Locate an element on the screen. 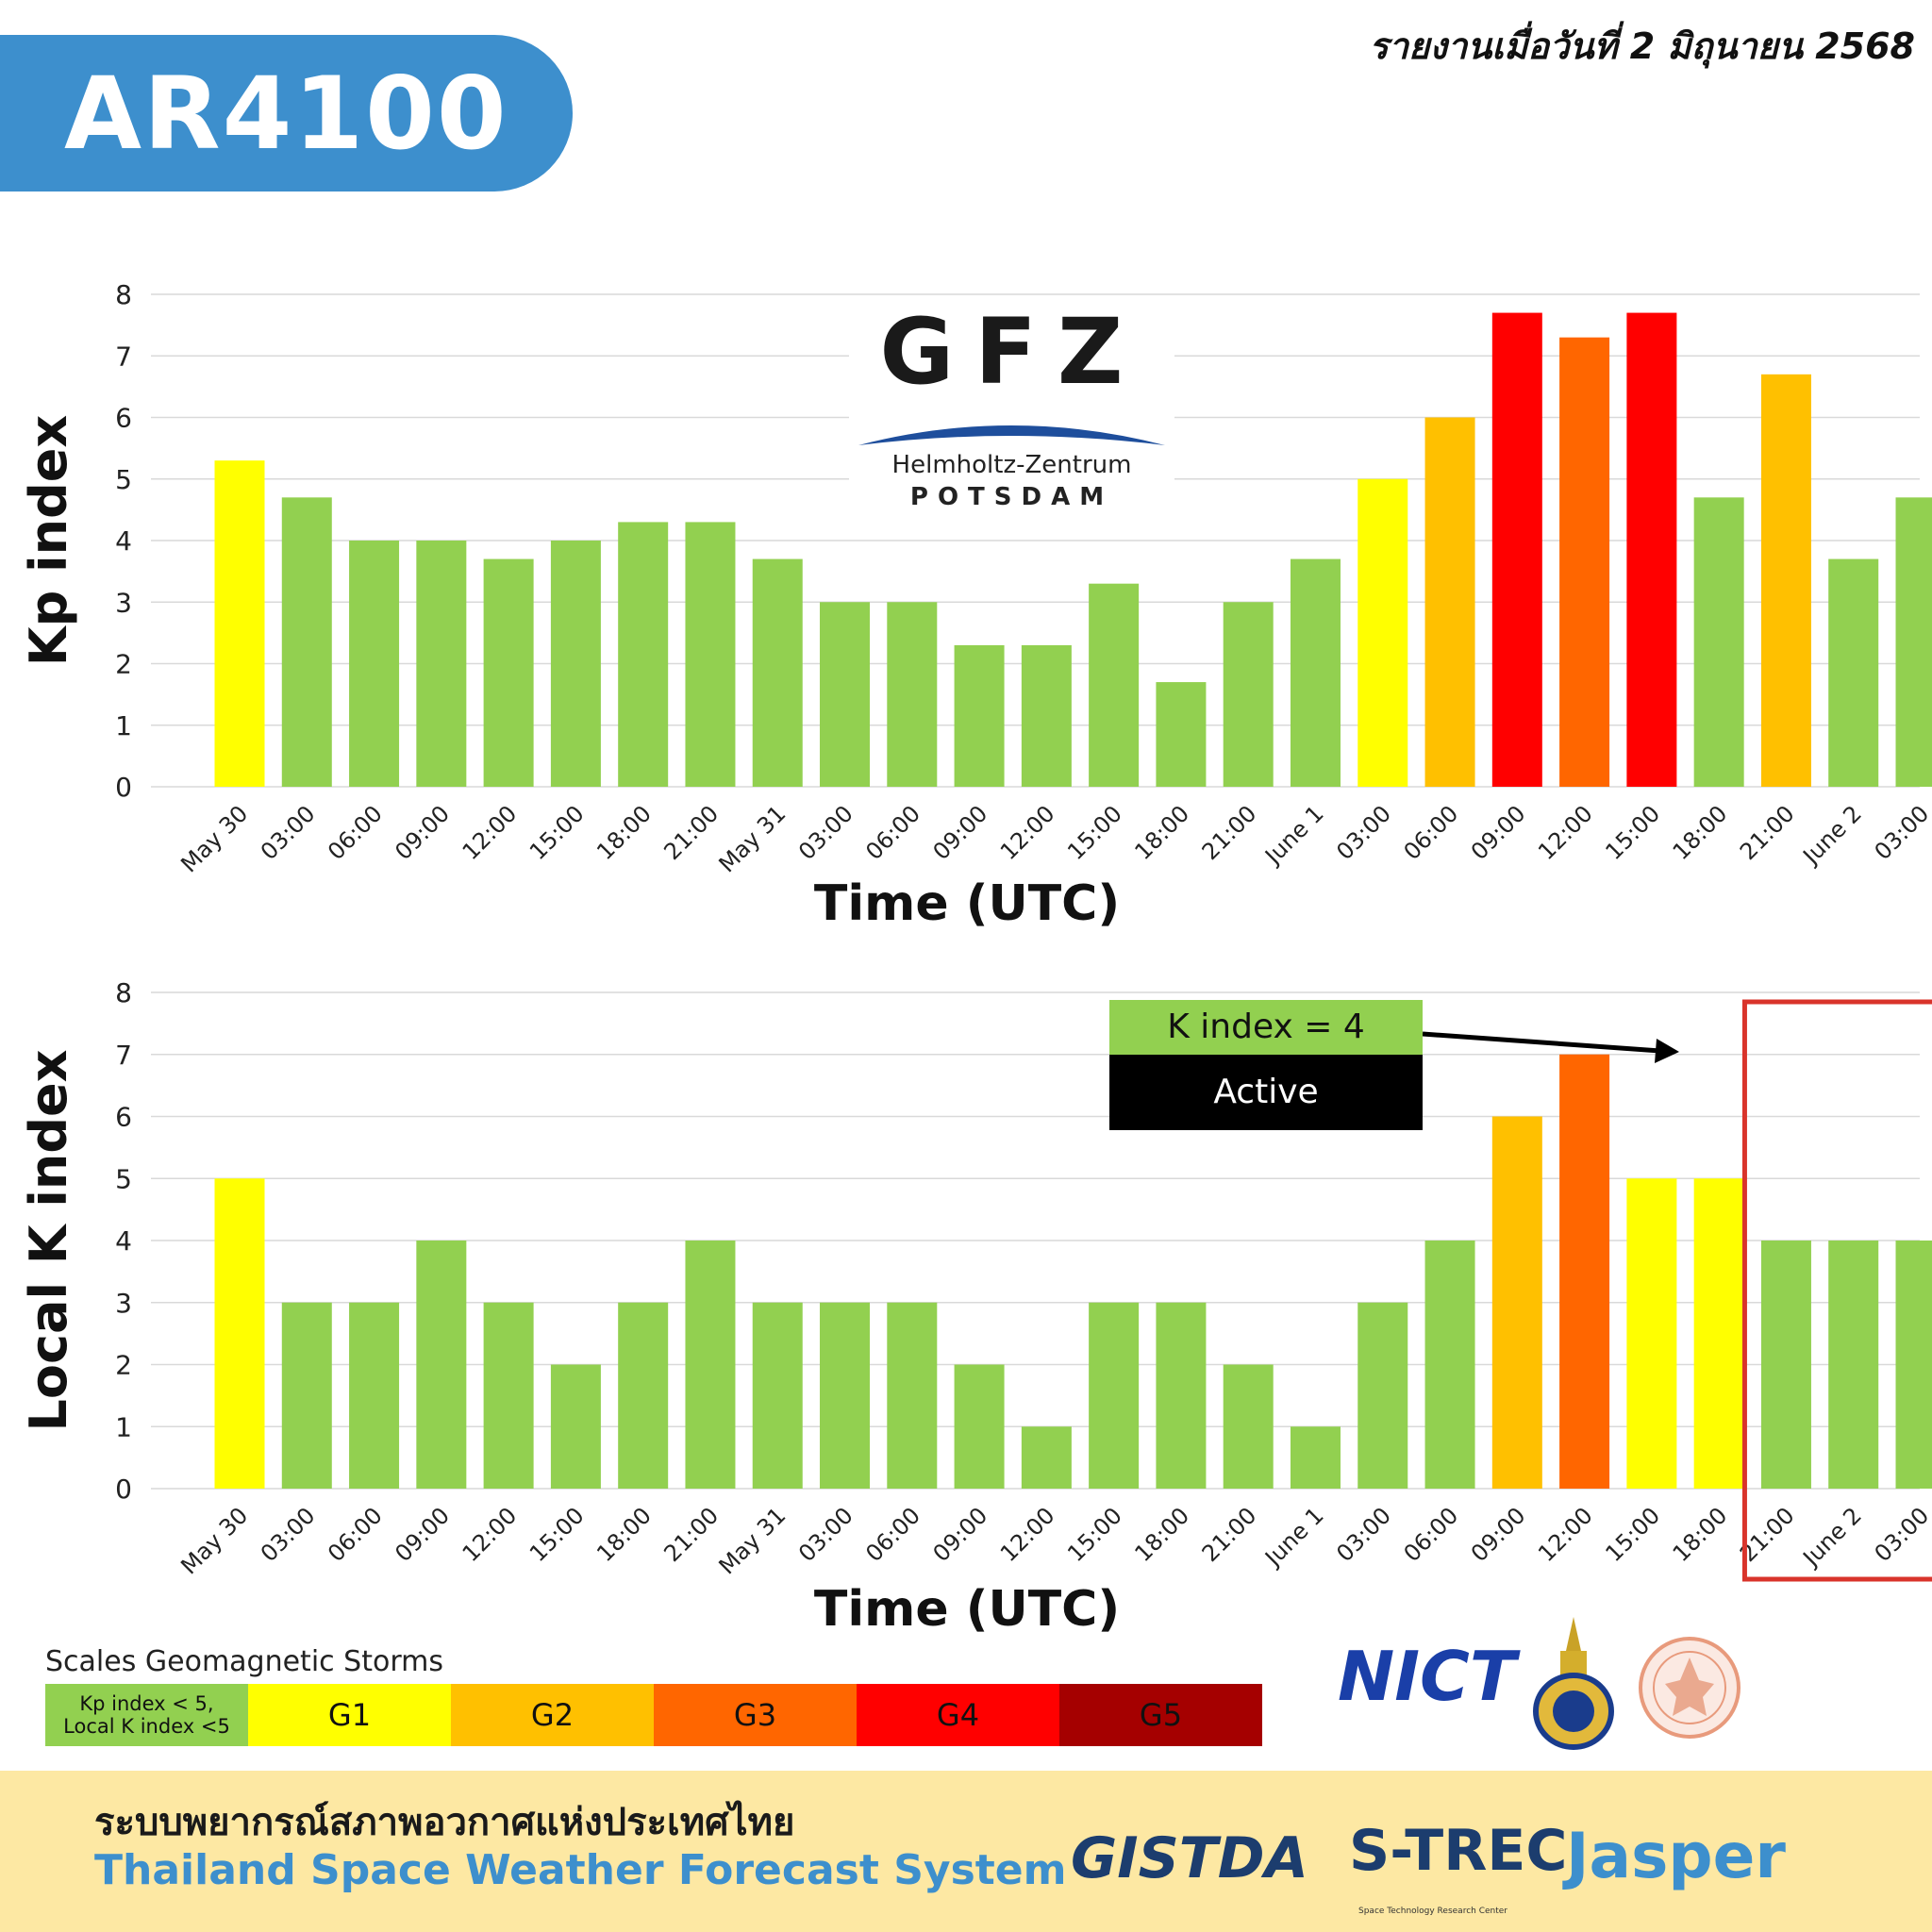  legend-item-g2: G2 is located at coordinates (552, 1715).